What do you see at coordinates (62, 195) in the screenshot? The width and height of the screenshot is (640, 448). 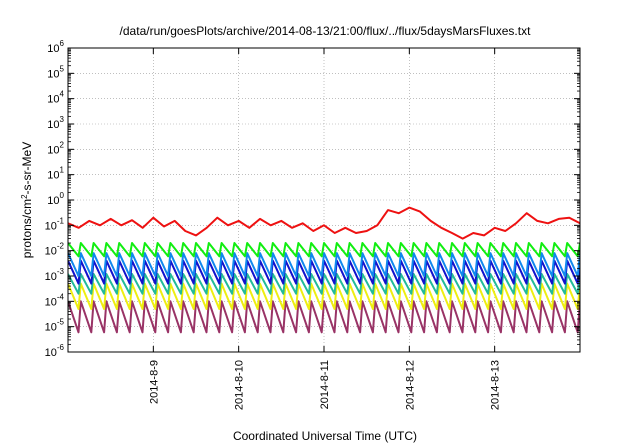 I see `y-tick-label-exp: 0` at bounding box center [62, 195].